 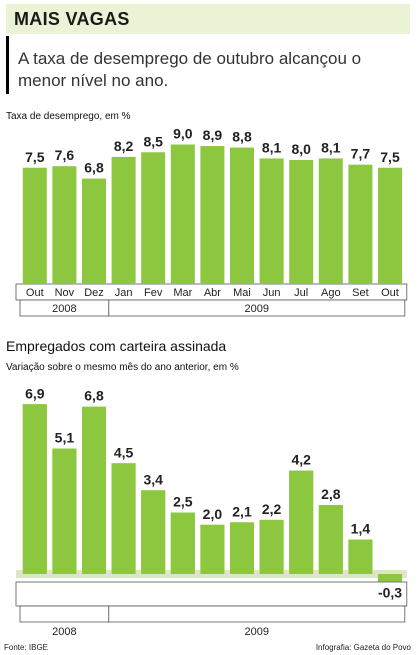 I want to click on chart1-value-label-6: 8,9, so click(x=213, y=135).